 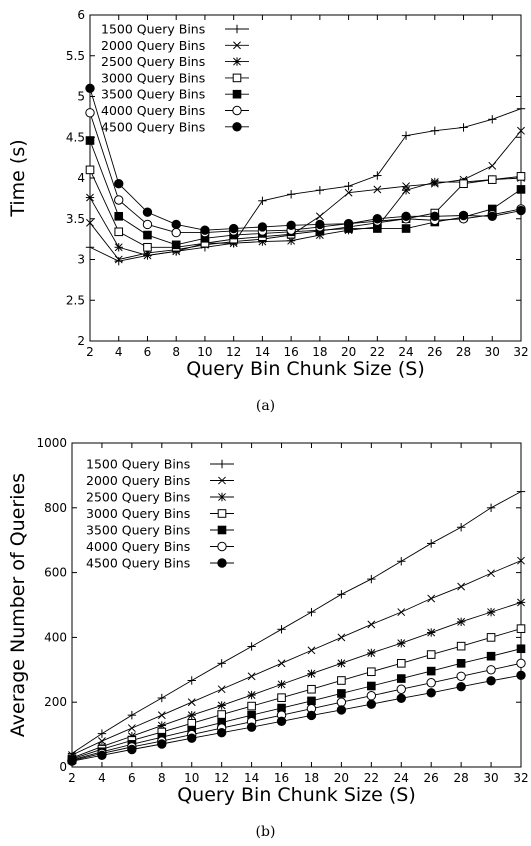 What do you see at coordinates (51, 443) in the screenshot?
I see `y-tick-label: 1000` at bounding box center [51, 443].